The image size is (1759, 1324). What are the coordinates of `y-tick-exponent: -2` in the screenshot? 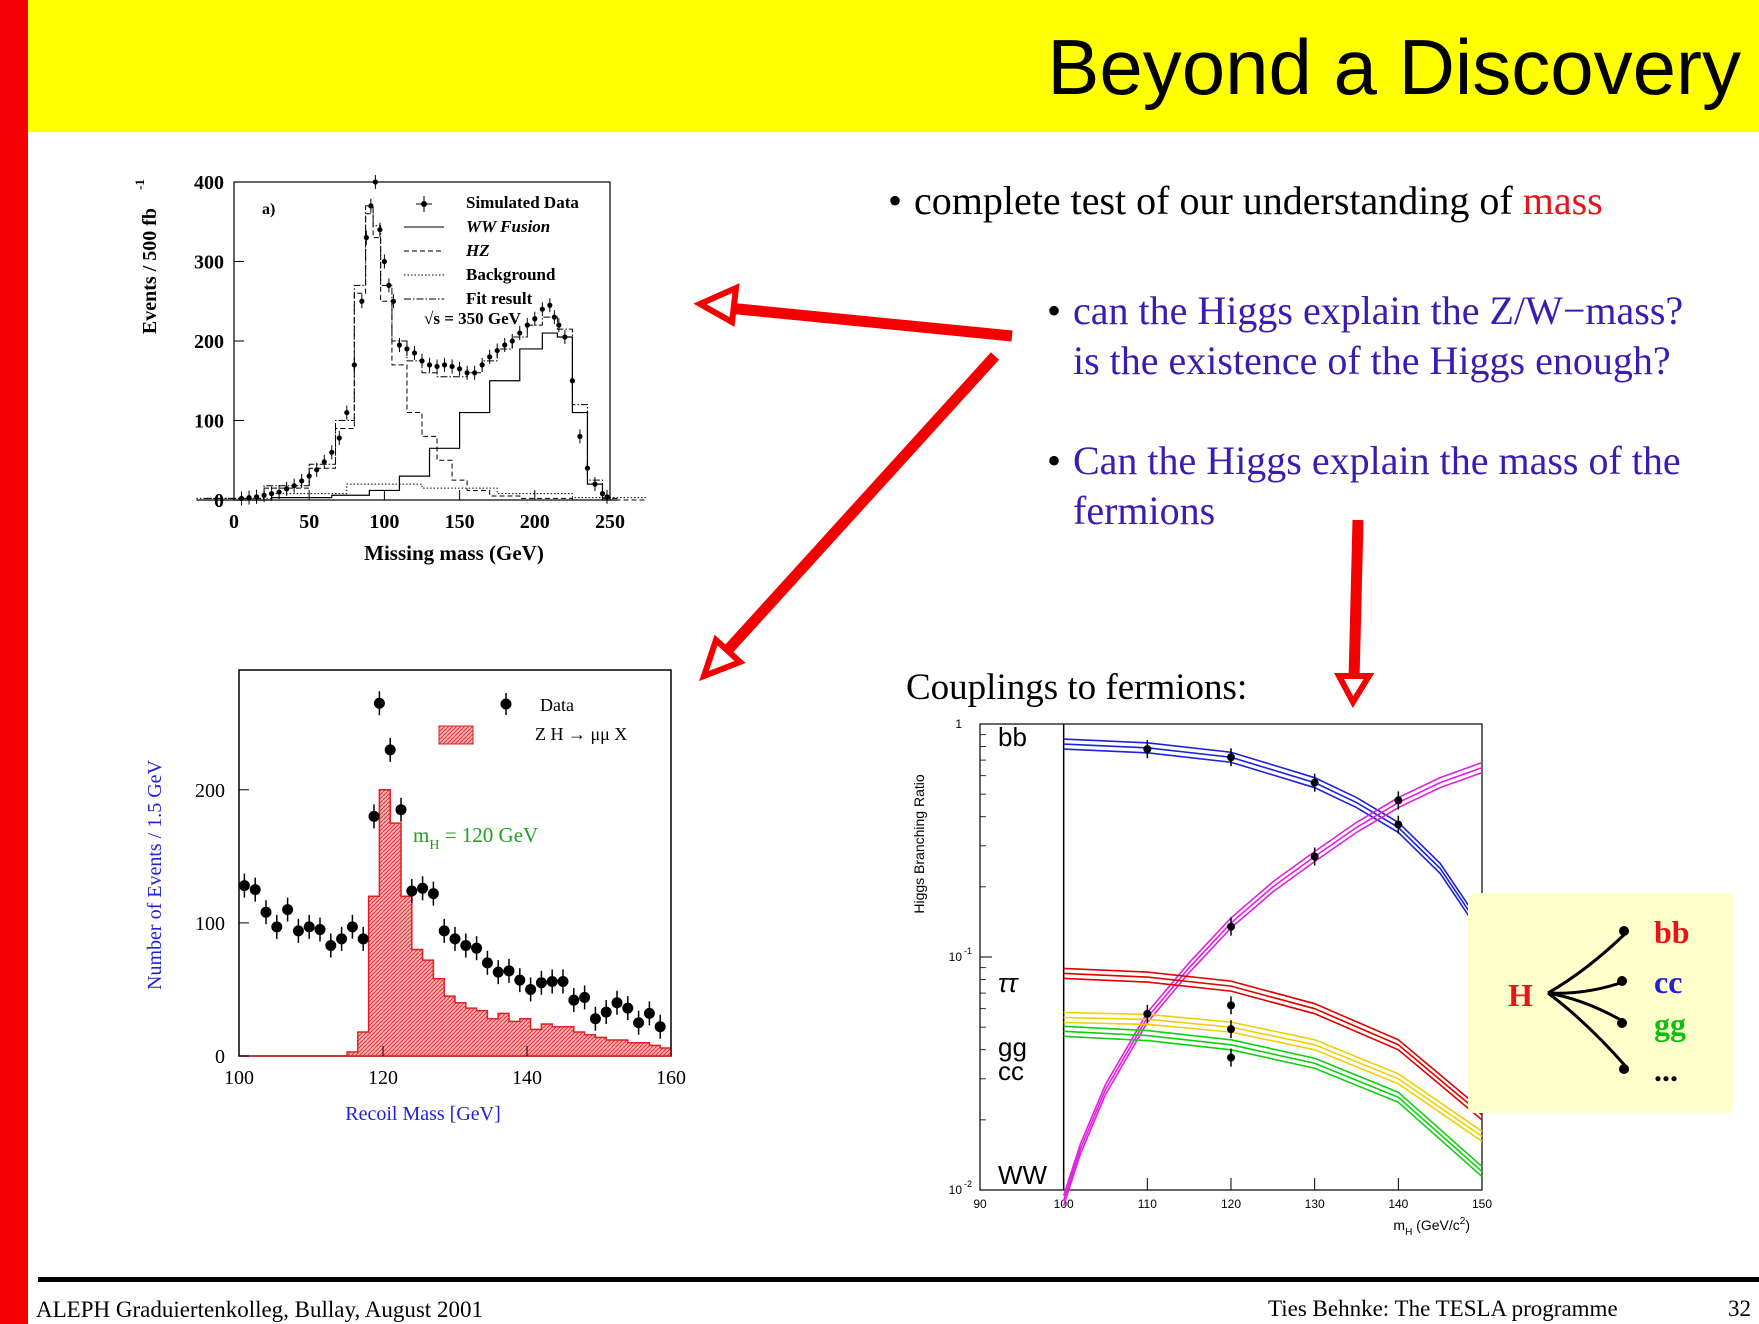 It's located at (968, 1184).